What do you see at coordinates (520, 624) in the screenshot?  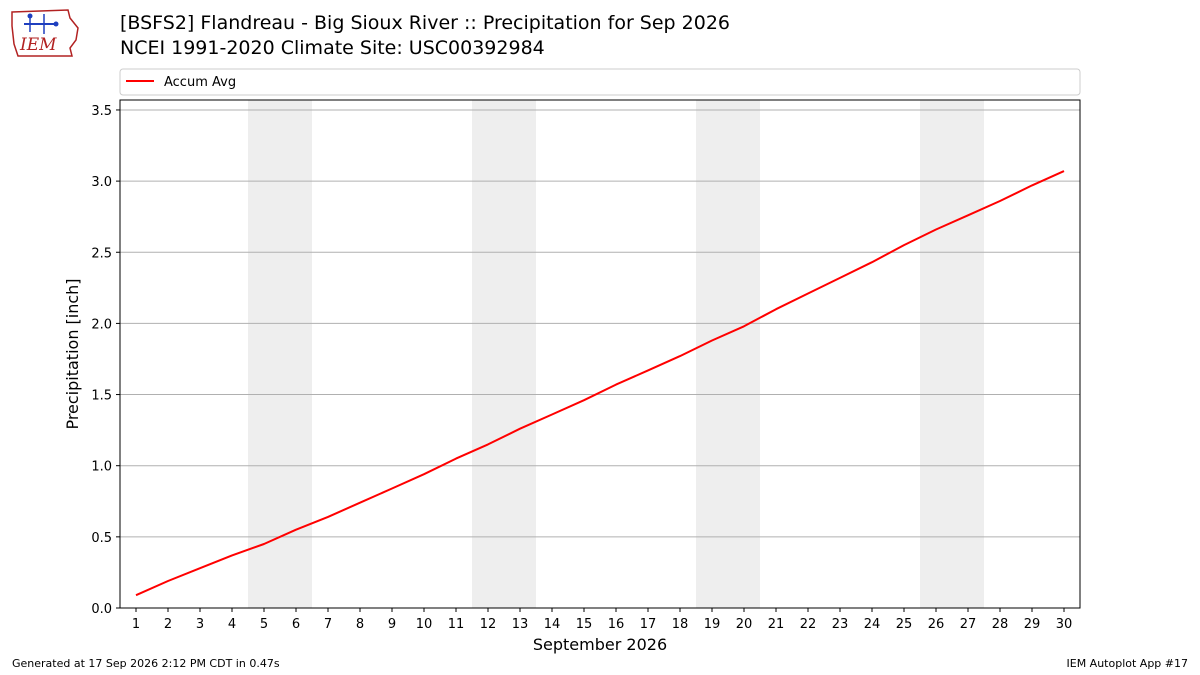 I see `x-tick-label: 13` at bounding box center [520, 624].